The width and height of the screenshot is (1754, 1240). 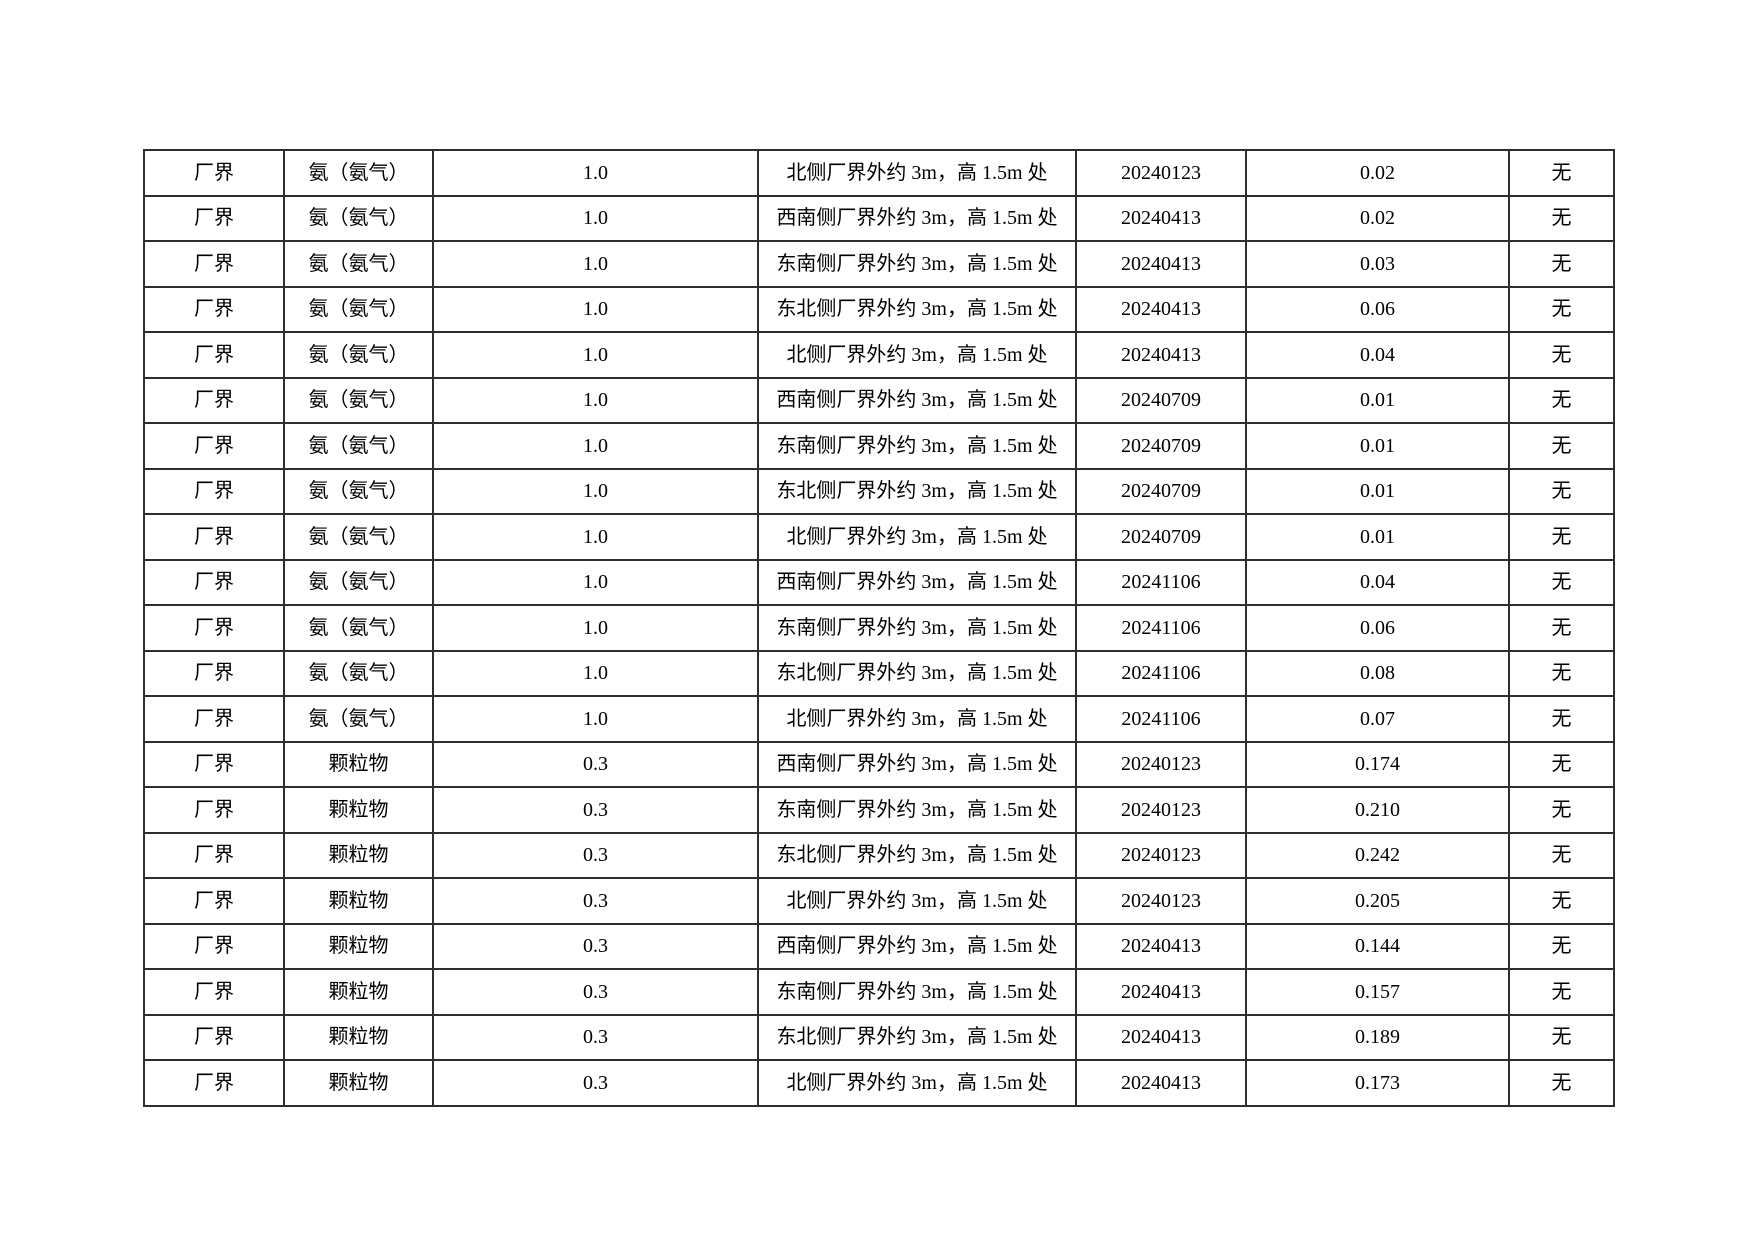 I want to click on result-value-cell: 0.07, so click(x=1377, y=719).